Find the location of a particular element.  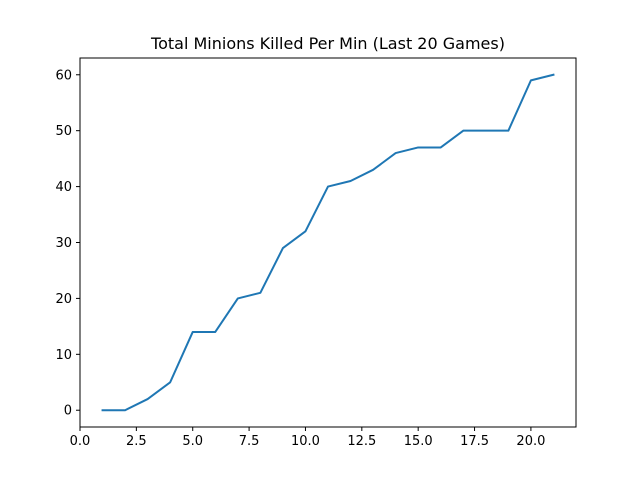

y-axis-ticks: 0 10 20 30 40 50 60 is located at coordinates (67, 243).